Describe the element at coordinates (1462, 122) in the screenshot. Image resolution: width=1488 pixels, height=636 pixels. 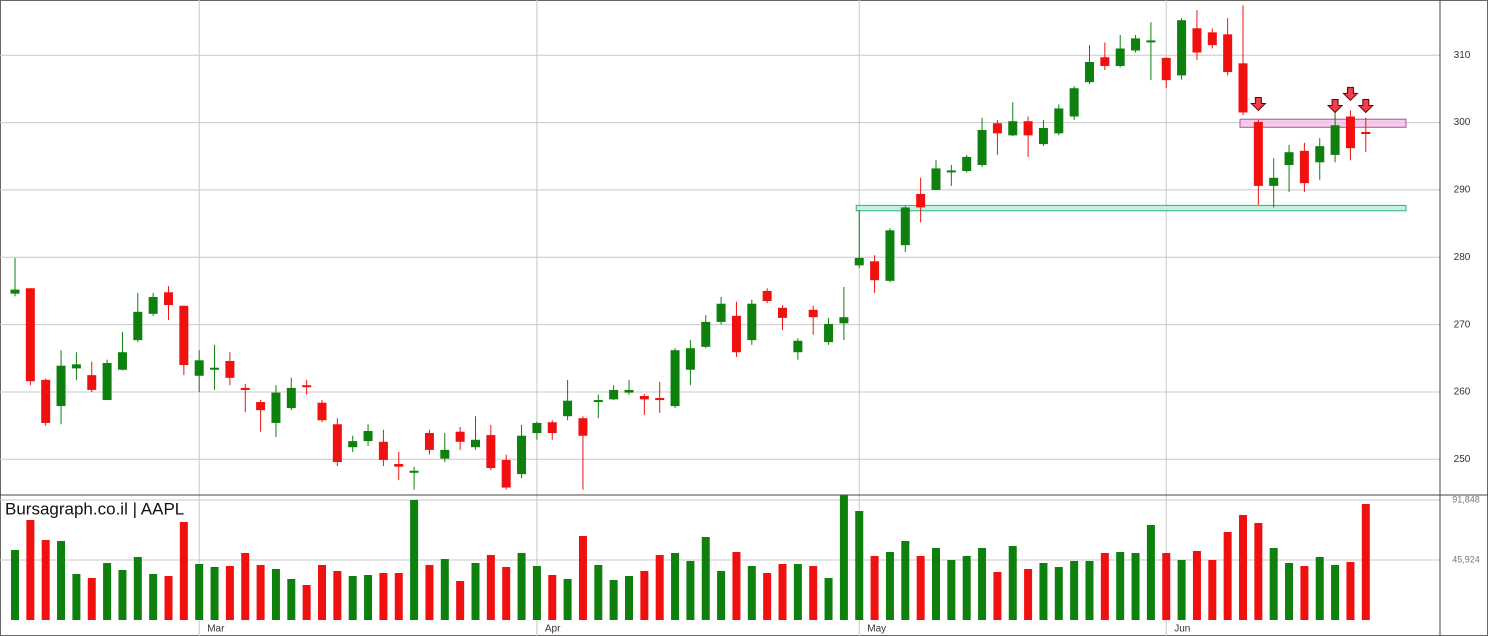
I see `y-tick-label: 300` at that location.